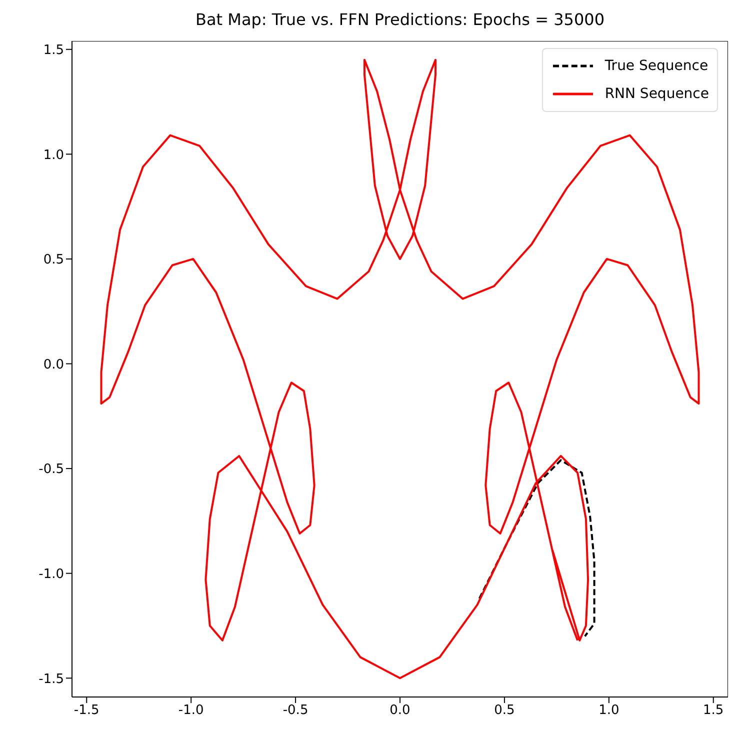 The image size is (733, 734). Describe the element at coordinates (51, 574) in the screenshot. I see `y-tick-label: -1.0` at that location.